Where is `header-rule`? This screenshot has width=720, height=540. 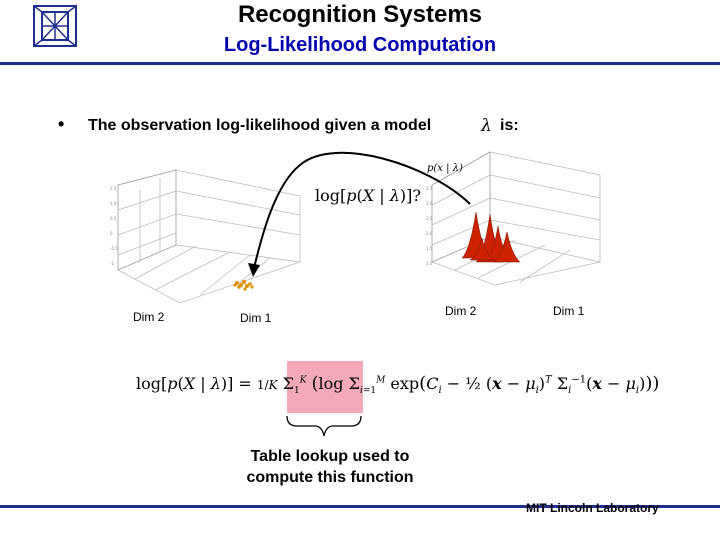 header-rule is located at coordinates (360, 63).